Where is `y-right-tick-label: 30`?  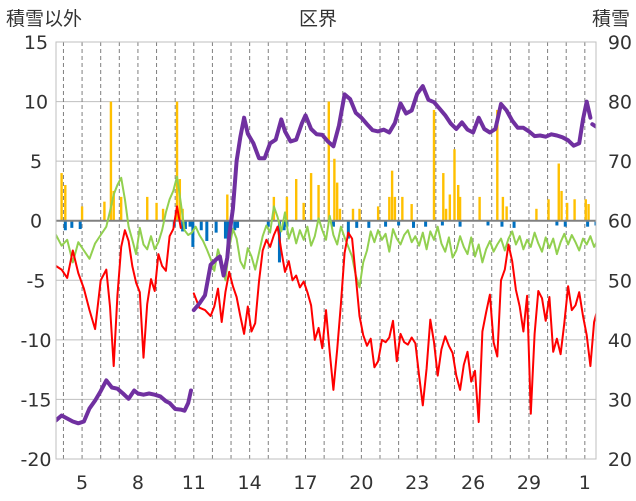 y-right-tick-label: 30 is located at coordinates (620, 400).